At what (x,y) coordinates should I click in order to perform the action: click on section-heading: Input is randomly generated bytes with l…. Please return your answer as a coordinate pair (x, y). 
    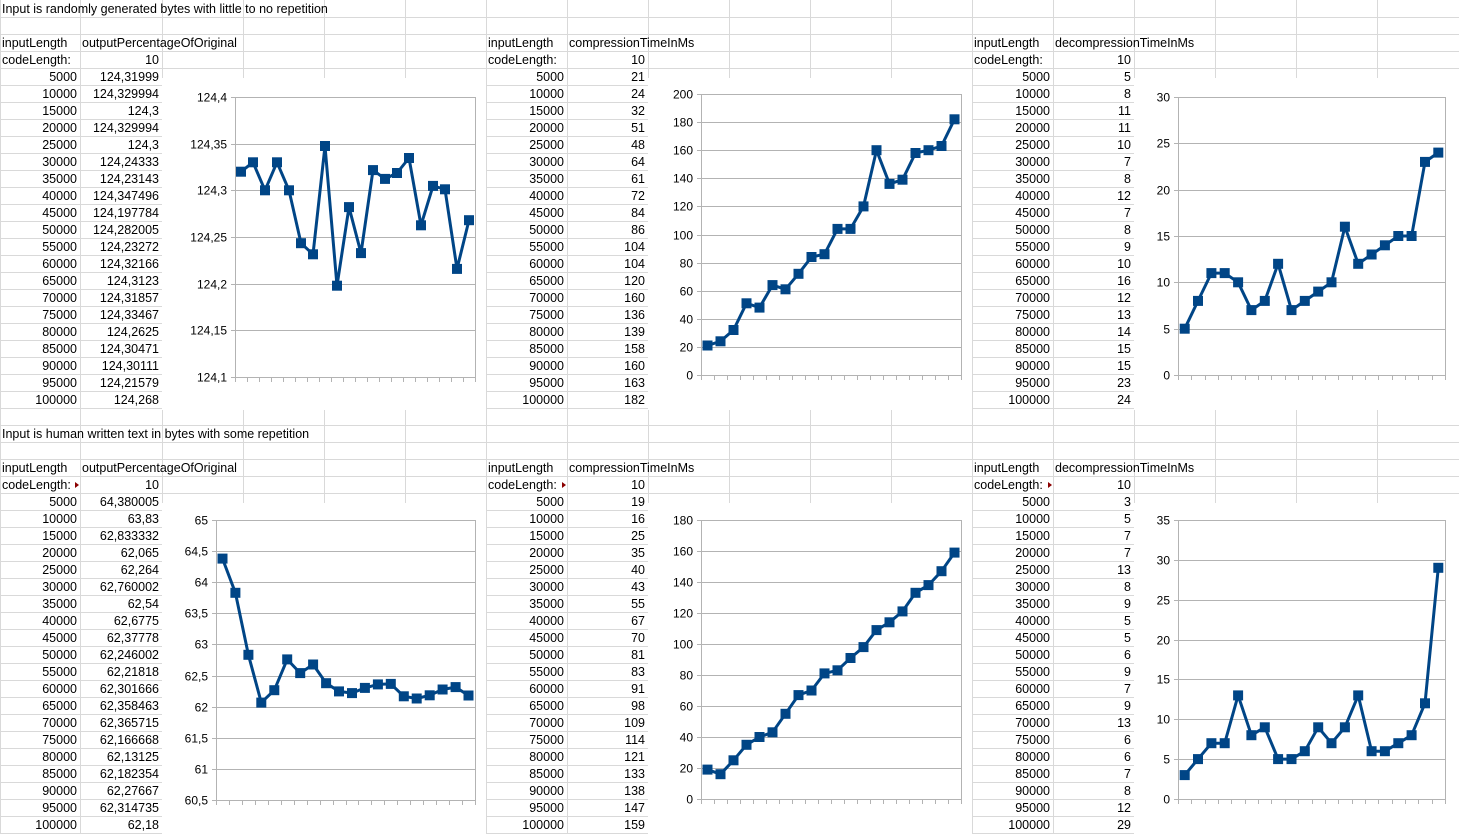
    Looking at the image, I should click on (165, 9).